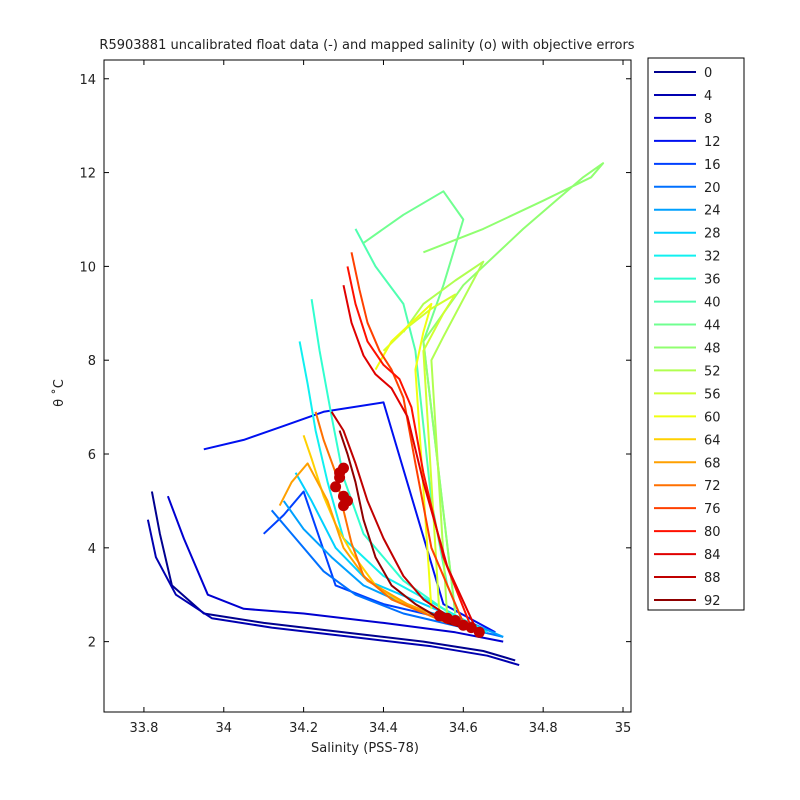 The image size is (800, 800). Describe the element at coordinates (712, 578) in the screenshot. I see `legend-label: 88` at that location.